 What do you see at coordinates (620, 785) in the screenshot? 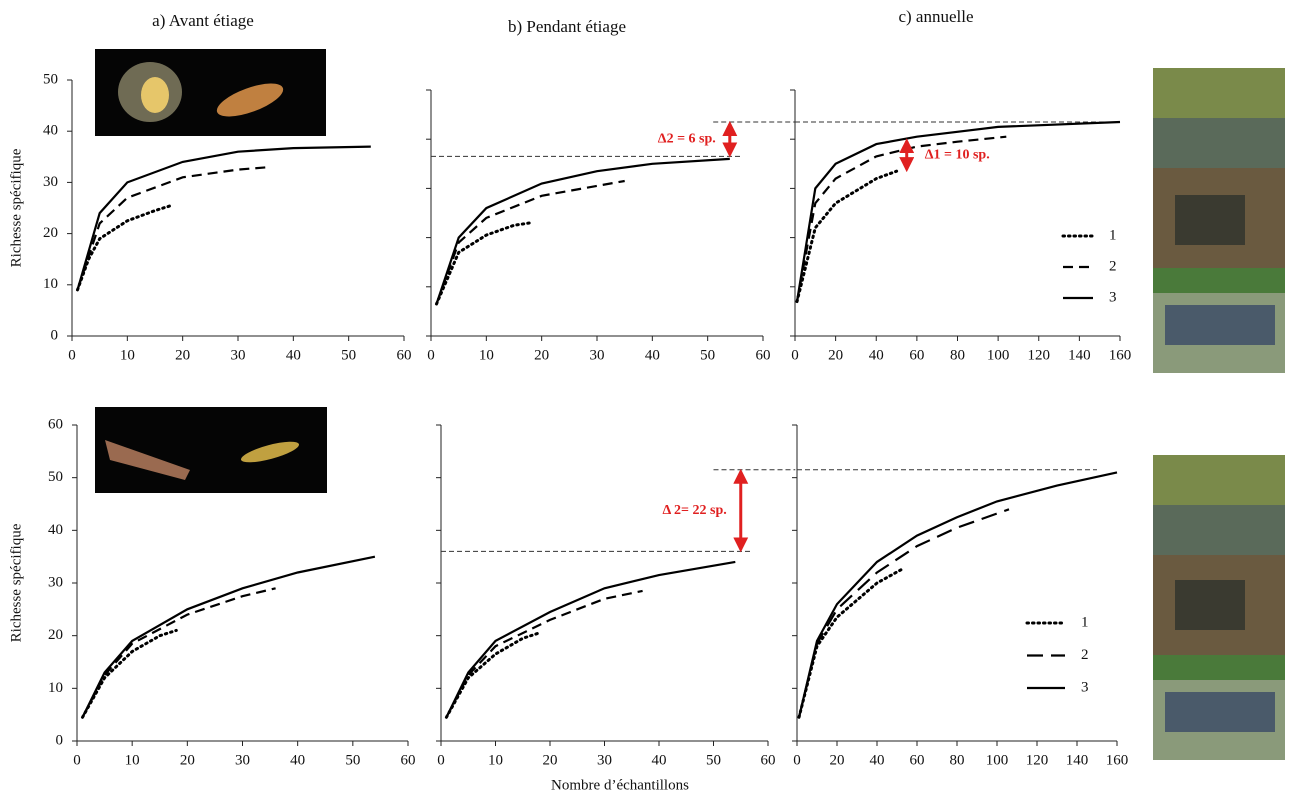
I see `x-axis-label: Nombre d’échantillons` at bounding box center [620, 785].